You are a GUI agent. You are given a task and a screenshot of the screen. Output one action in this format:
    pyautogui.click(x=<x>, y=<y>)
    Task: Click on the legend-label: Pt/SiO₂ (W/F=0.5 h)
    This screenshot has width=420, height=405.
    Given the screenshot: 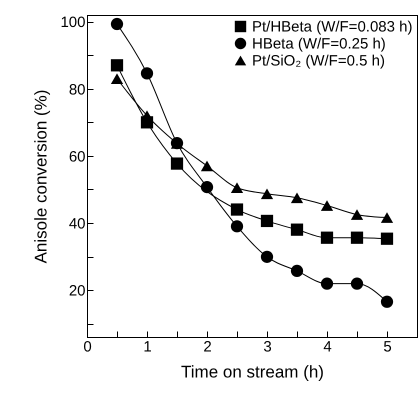 What is the action you would take?
    pyautogui.click(x=318, y=61)
    